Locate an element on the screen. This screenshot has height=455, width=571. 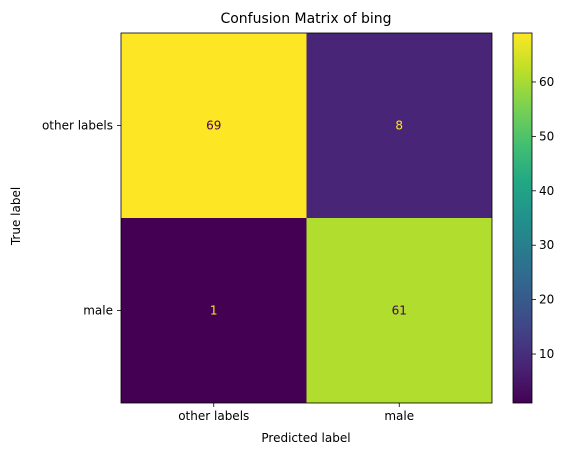
y-tick-label: male is located at coordinates (98, 311).